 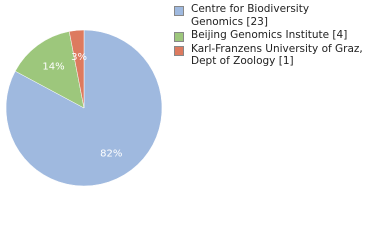 I want to click on legend-item: Beijing Genomics Institute [4], so click(x=269, y=35).